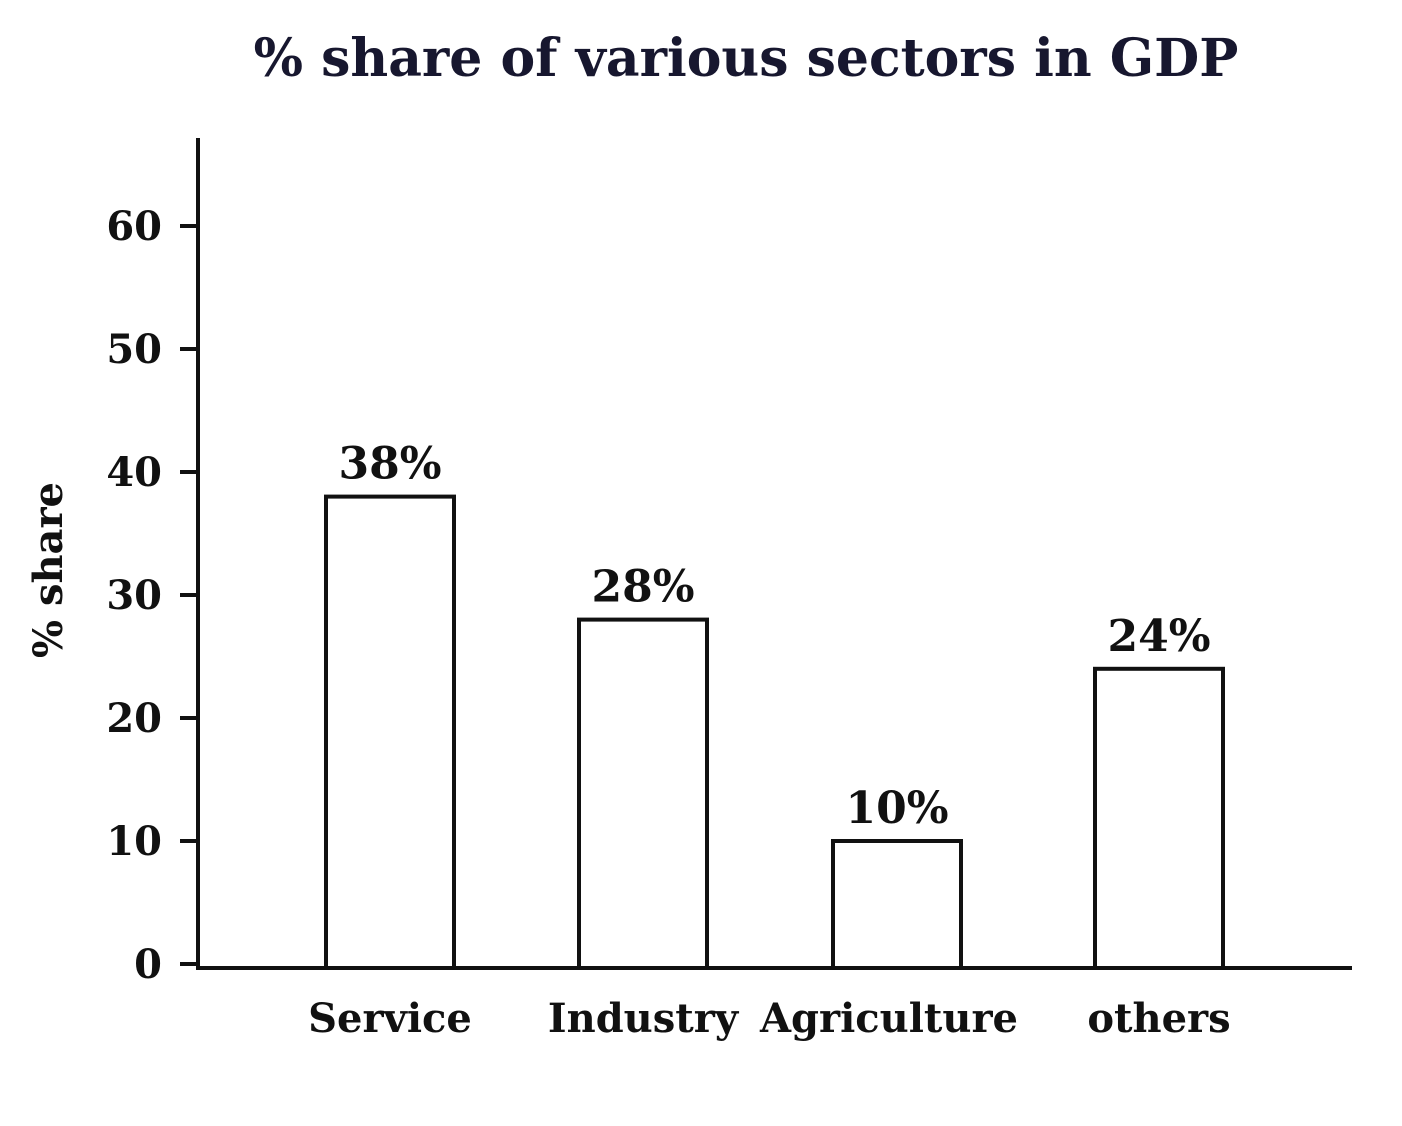  Describe the element at coordinates (390, 1018) in the screenshot. I see `x-category-label-service: Service` at that location.